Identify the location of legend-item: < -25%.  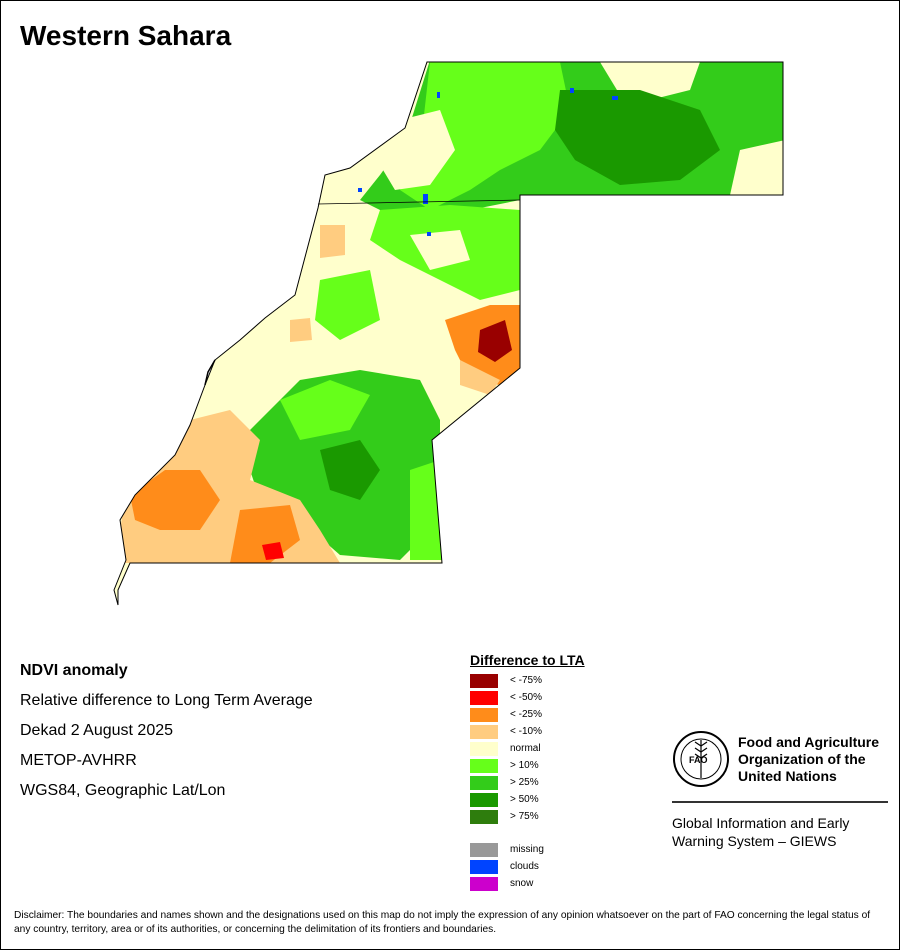
(570, 714).